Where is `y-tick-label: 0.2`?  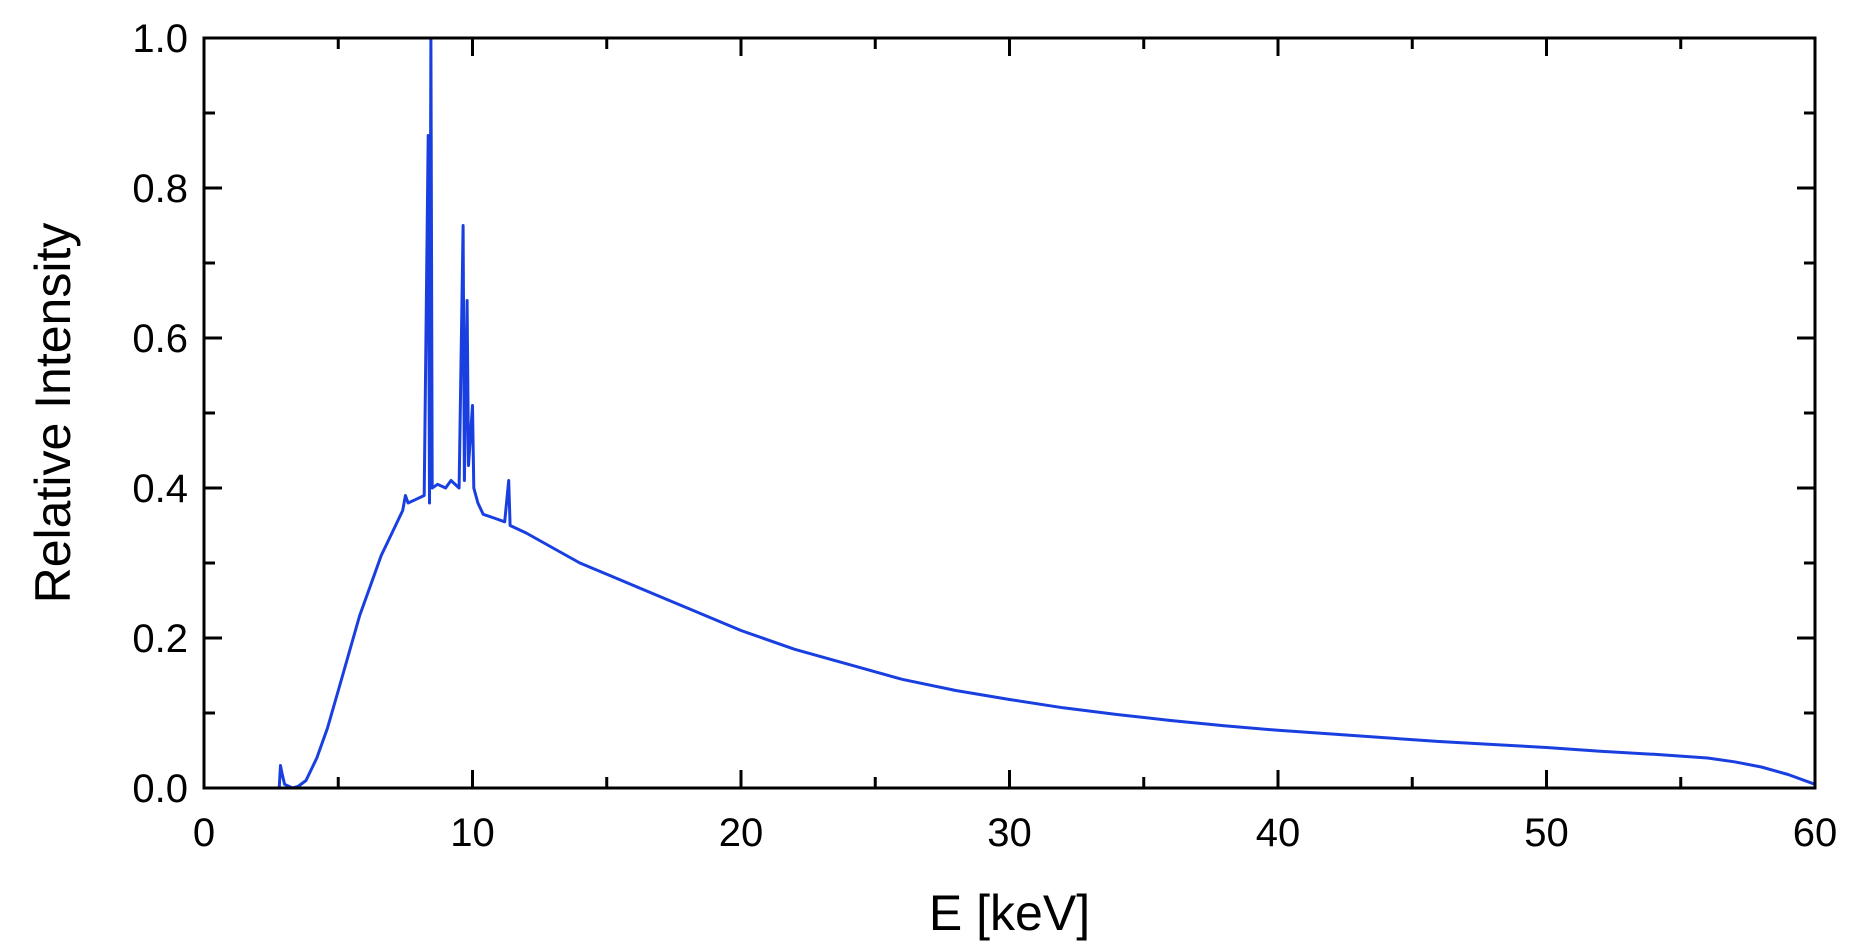 y-tick-label: 0.2 is located at coordinates (160, 639).